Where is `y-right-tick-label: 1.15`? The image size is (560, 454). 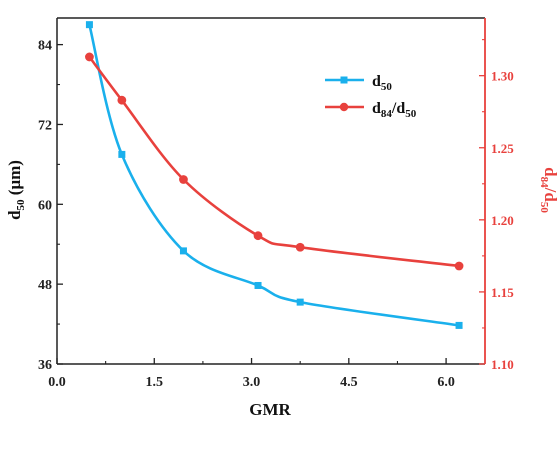
y-right-tick-label: 1.15 is located at coordinates (502, 292).